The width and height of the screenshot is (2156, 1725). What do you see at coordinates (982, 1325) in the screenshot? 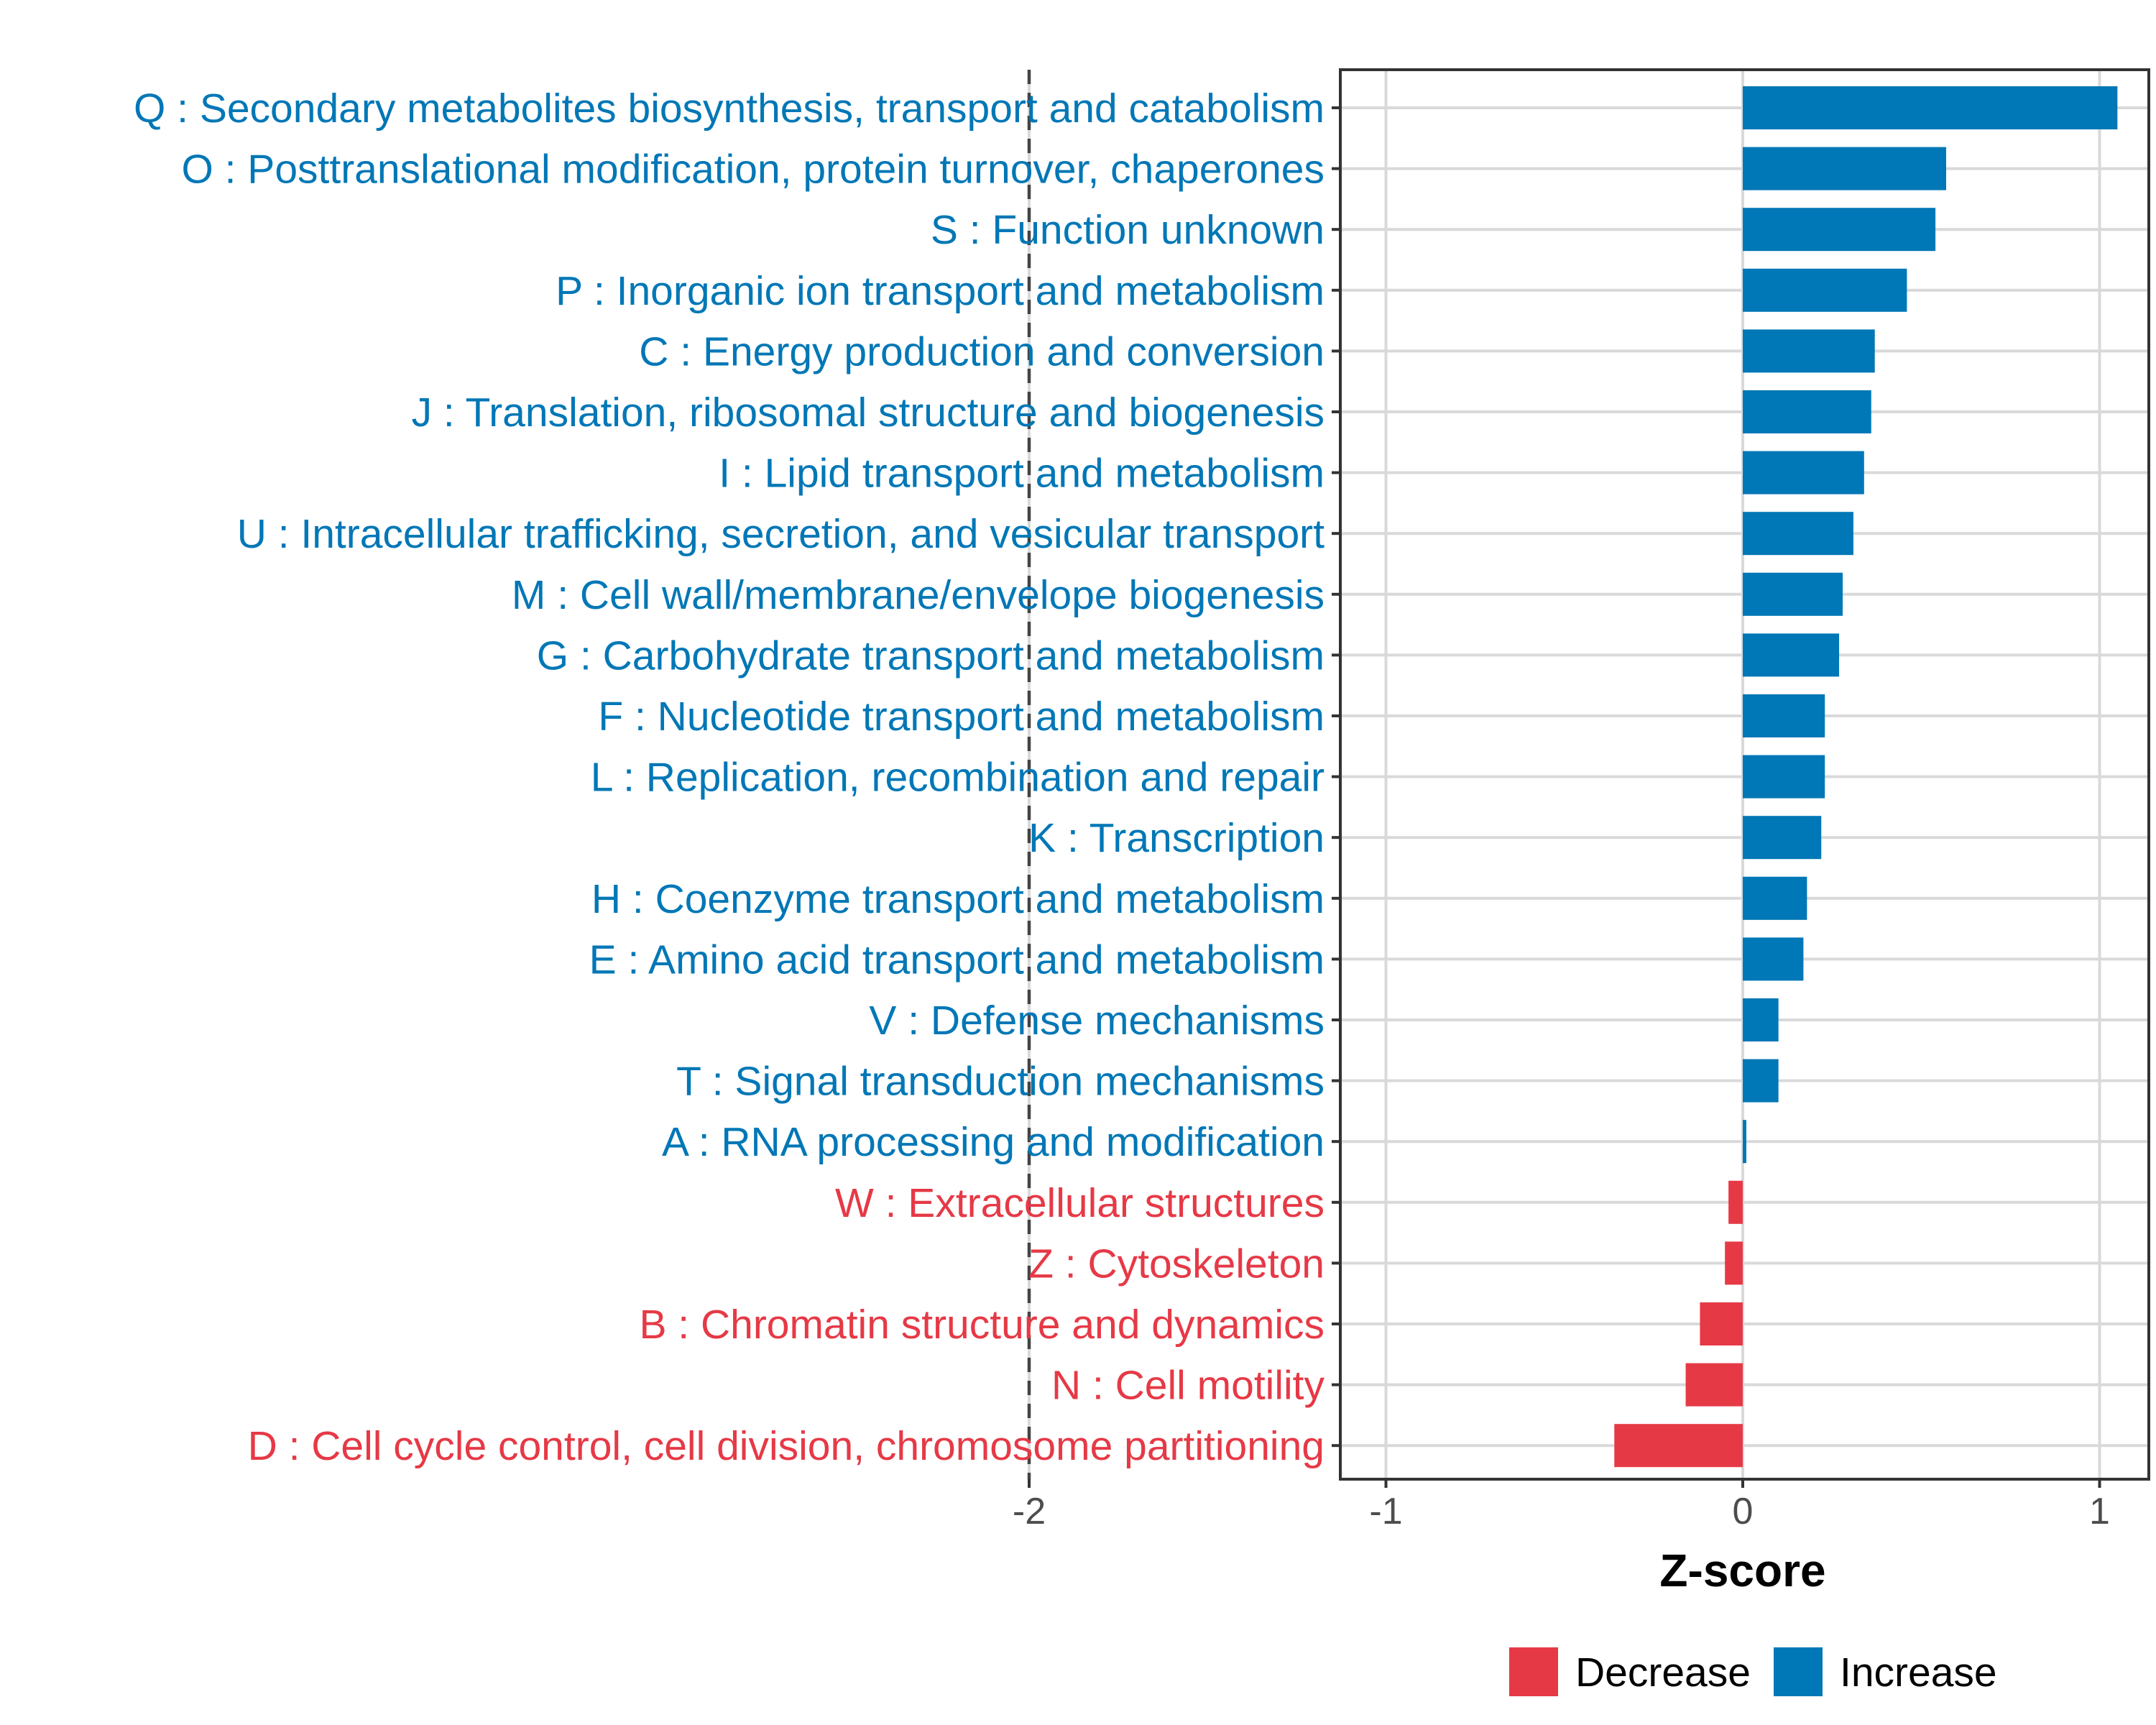
I see `category-label: B : Chromatin structure and dynamics` at bounding box center [982, 1325].